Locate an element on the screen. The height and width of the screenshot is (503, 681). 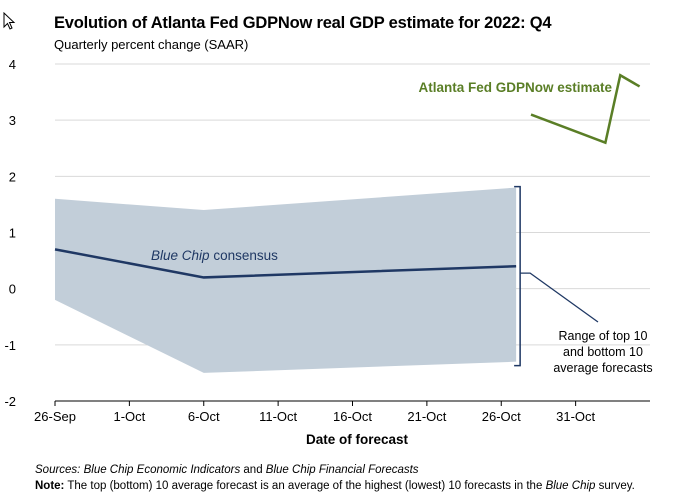
range-annotation-line-1: Range of top 10 is located at coordinates (603, 336).